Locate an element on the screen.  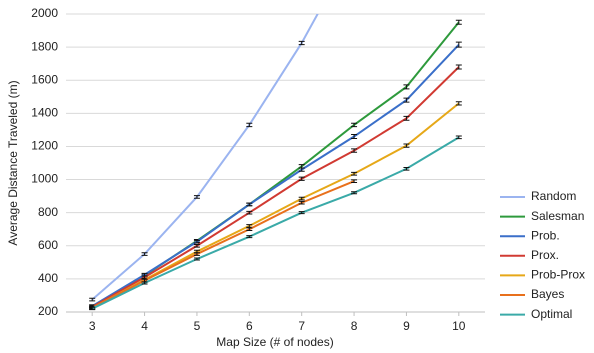
y-tick-label: 600 is located at coordinates (48, 245).